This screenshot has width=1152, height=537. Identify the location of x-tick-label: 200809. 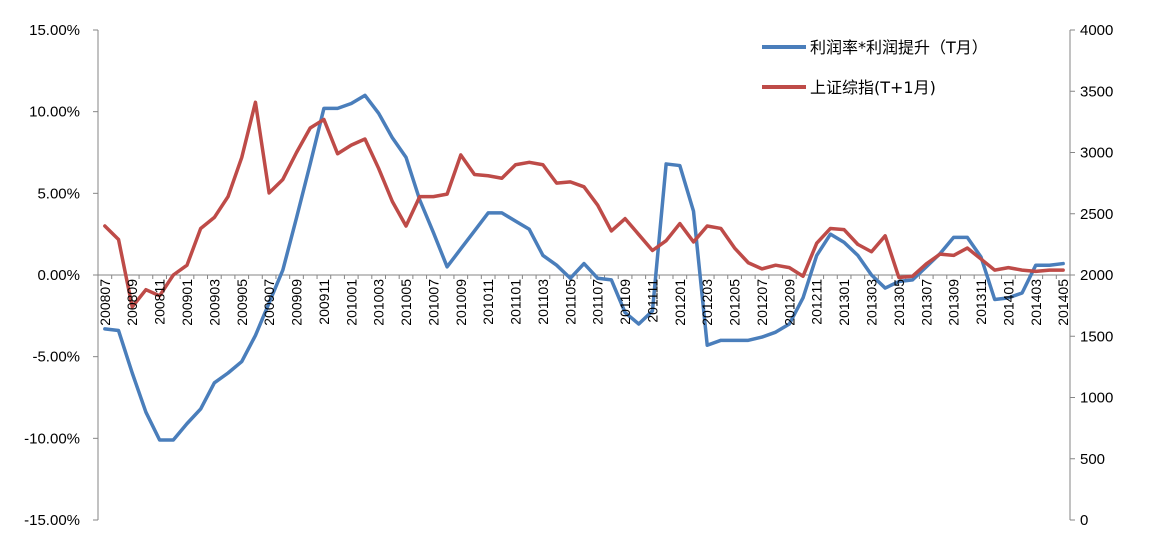
(132, 302).